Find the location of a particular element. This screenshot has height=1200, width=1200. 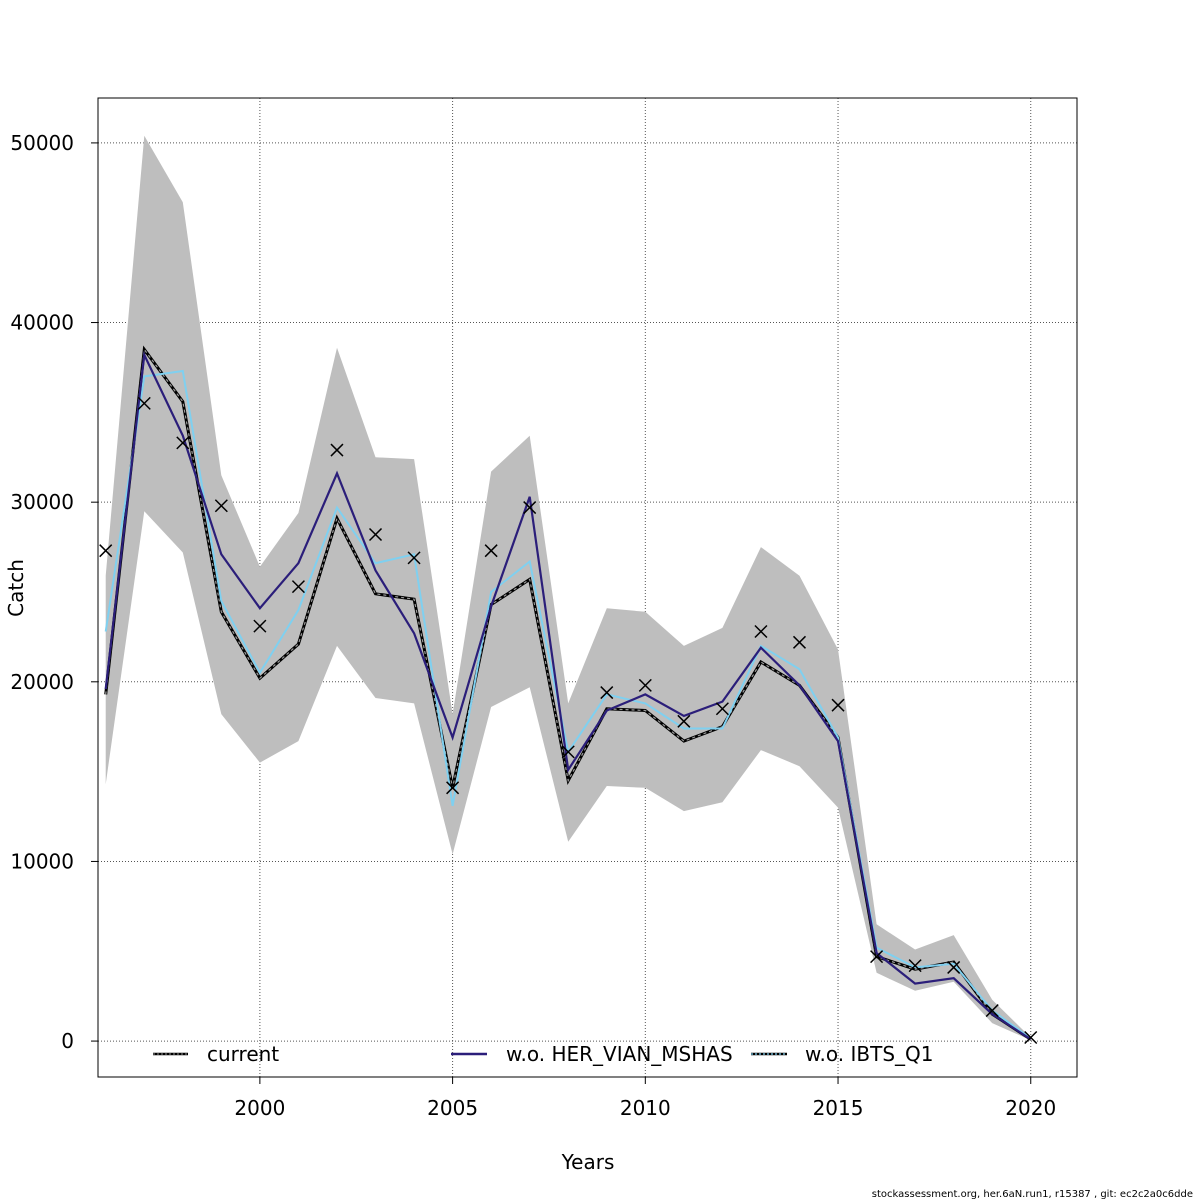

legend-label: w.o. HER_VIAN_MSHAS is located at coordinates (619, 1054).